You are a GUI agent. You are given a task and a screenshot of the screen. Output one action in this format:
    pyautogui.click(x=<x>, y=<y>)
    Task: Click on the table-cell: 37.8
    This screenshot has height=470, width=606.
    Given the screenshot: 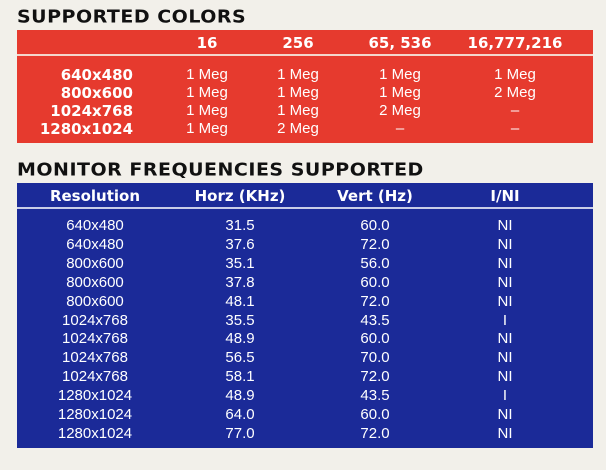 What is the action you would take?
    pyautogui.click(x=240, y=282)
    